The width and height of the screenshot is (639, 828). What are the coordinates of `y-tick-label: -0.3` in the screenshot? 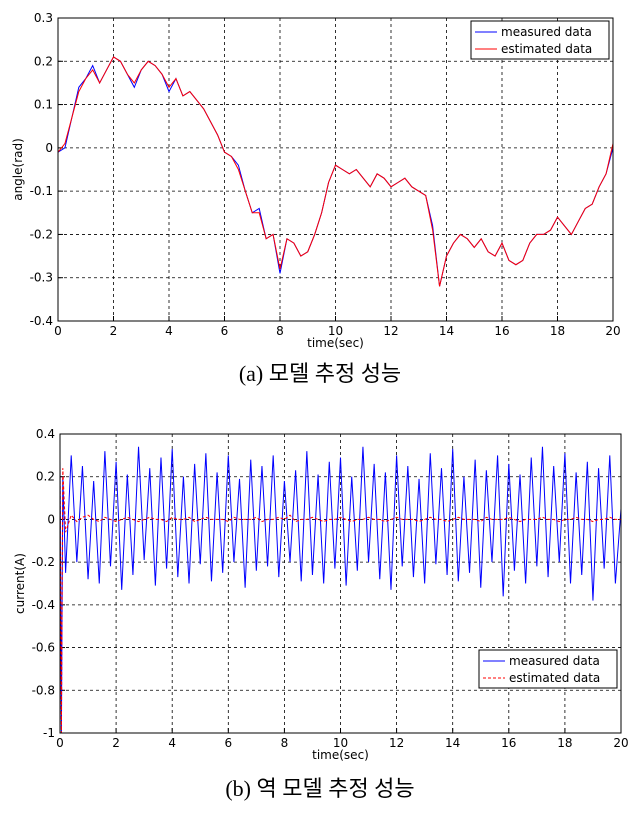 It's located at (41, 278).